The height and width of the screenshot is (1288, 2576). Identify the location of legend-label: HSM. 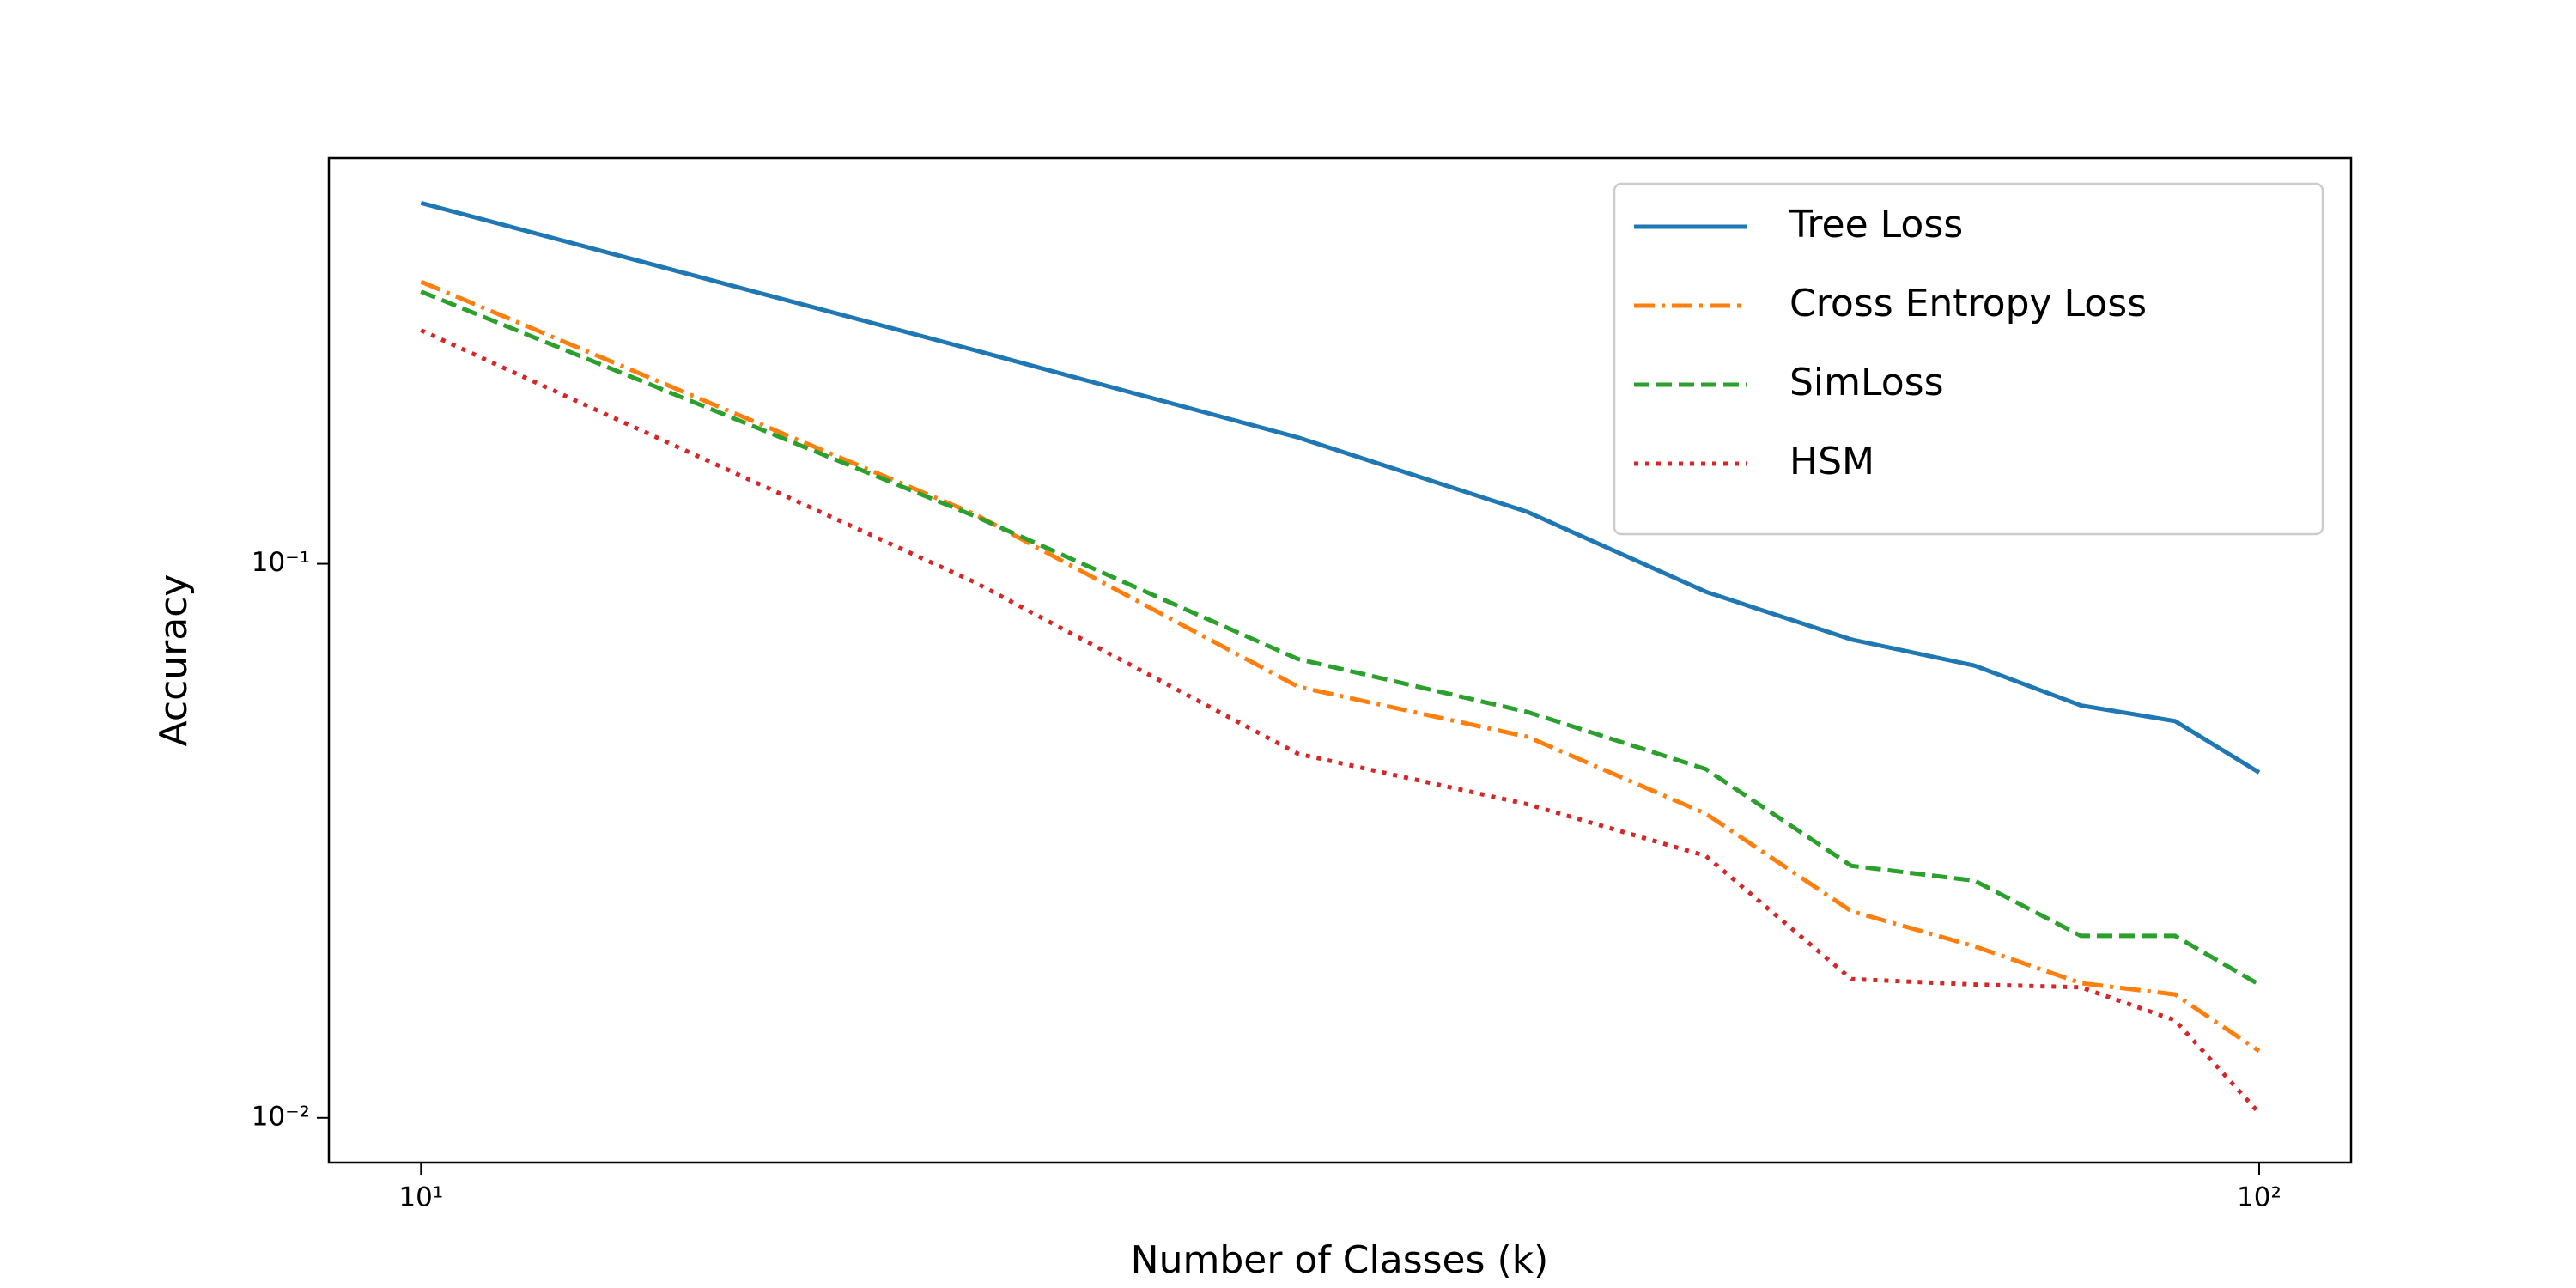
(1831, 461).